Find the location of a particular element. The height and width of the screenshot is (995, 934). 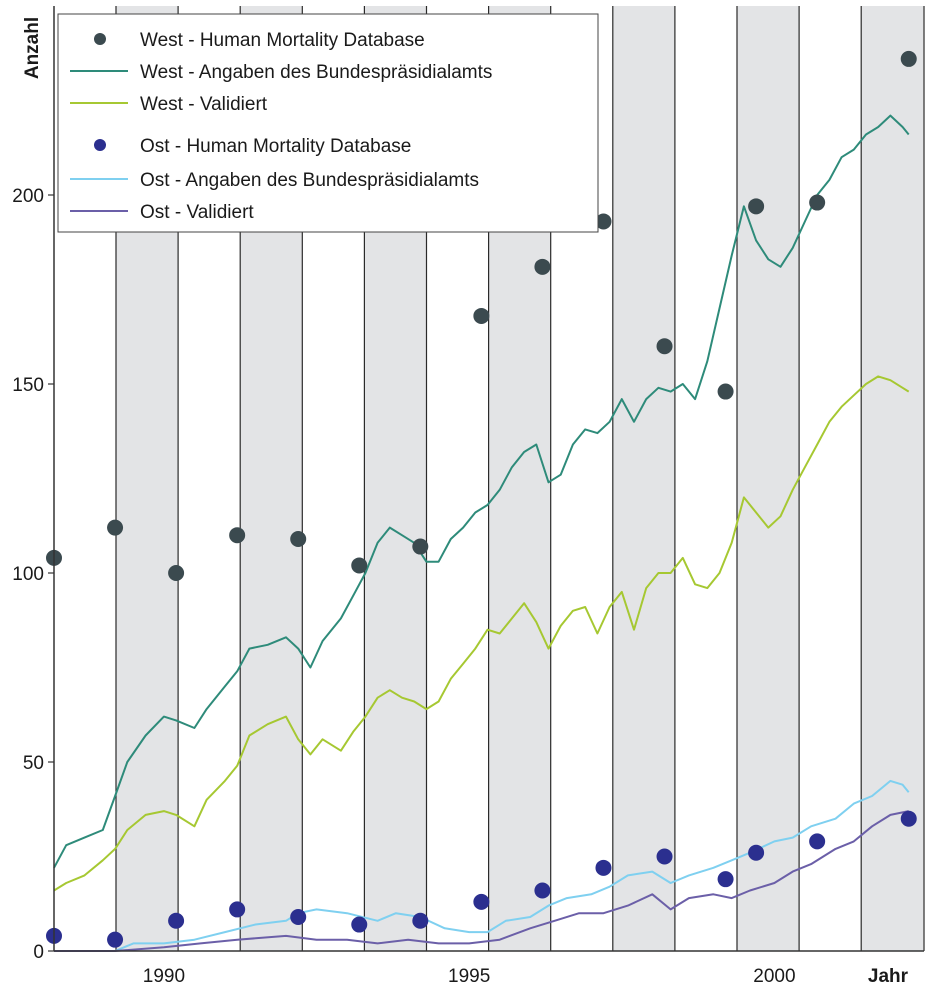

y-tick-label: 0 is located at coordinates (38, 952).